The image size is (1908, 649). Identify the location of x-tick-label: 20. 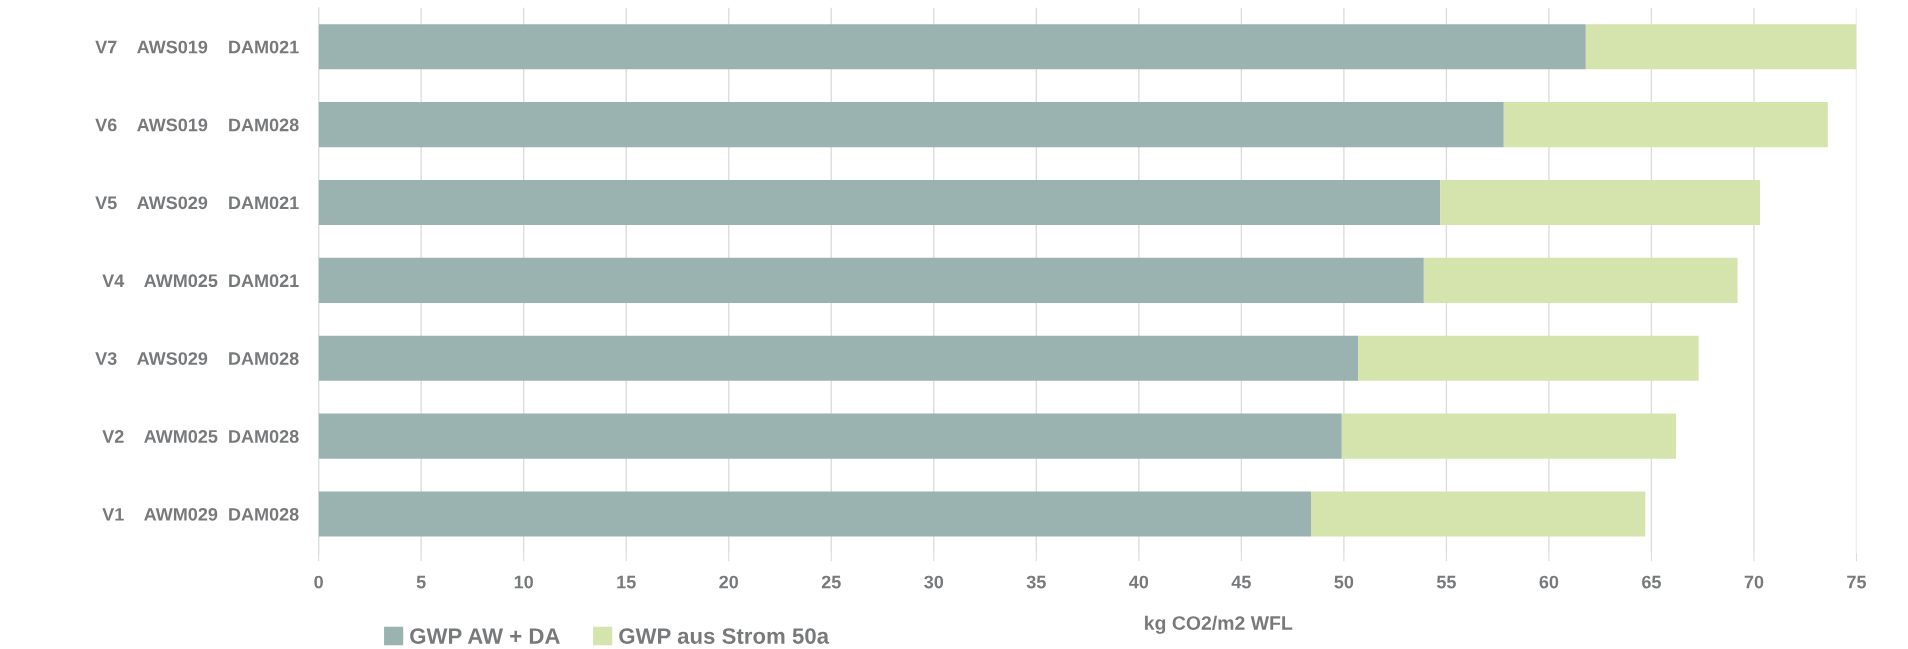
(729, 582).